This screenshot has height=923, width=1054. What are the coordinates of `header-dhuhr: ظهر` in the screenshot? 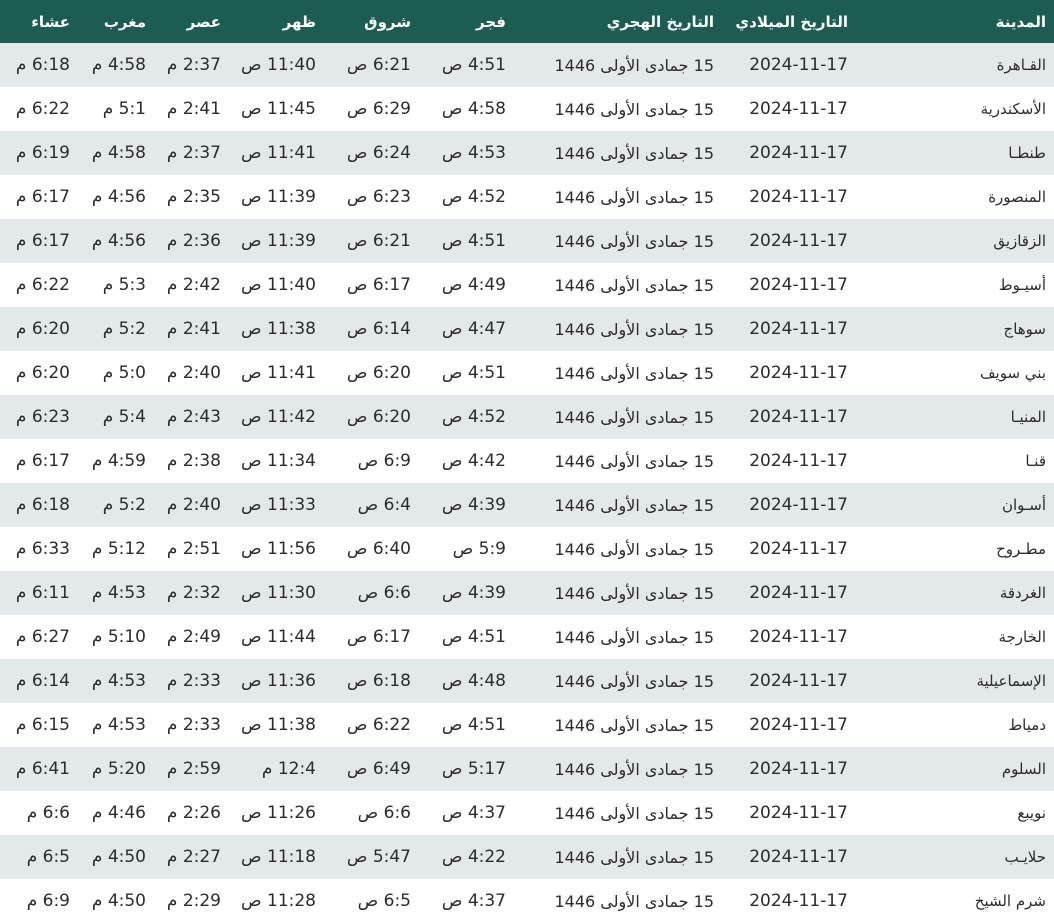 It's located at (276, 21).